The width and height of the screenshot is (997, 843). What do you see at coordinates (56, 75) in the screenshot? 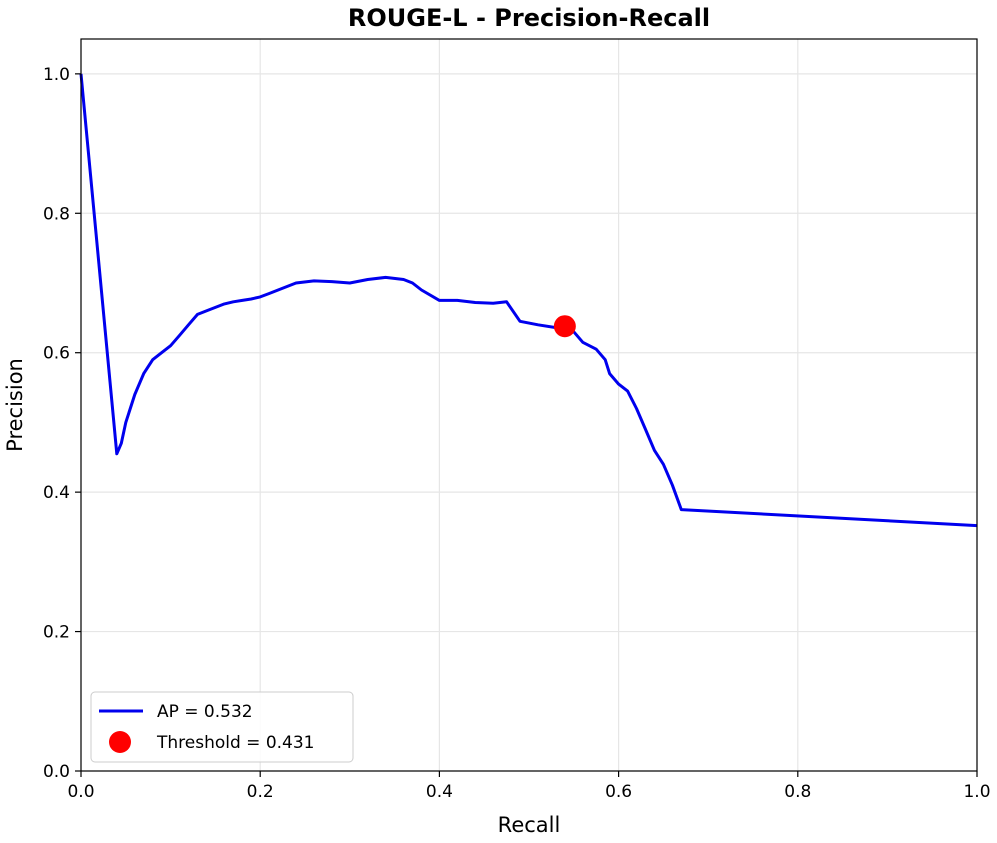
I see `y-tick-label: 1.0` at bounding box center [56, 75].